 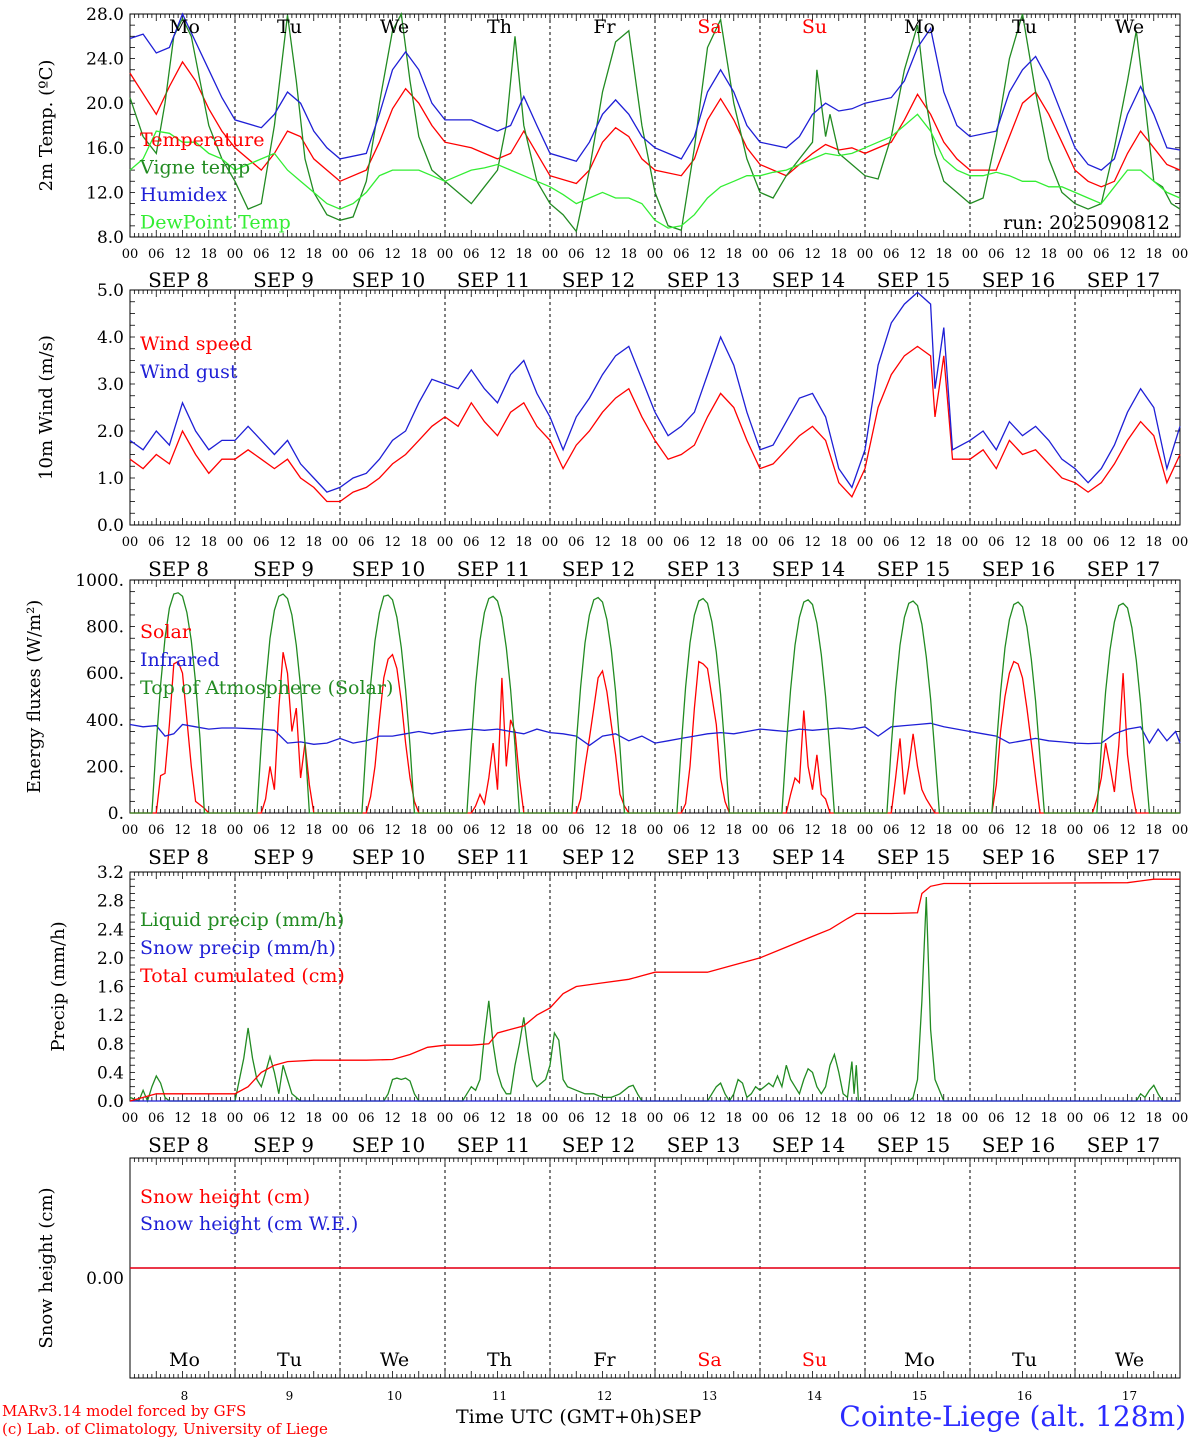 What do you see at coordinates (655, 703) in the screenshot?
I see `series-line-top-of-atmosphere-solar-` at bounding box center [655, 703].